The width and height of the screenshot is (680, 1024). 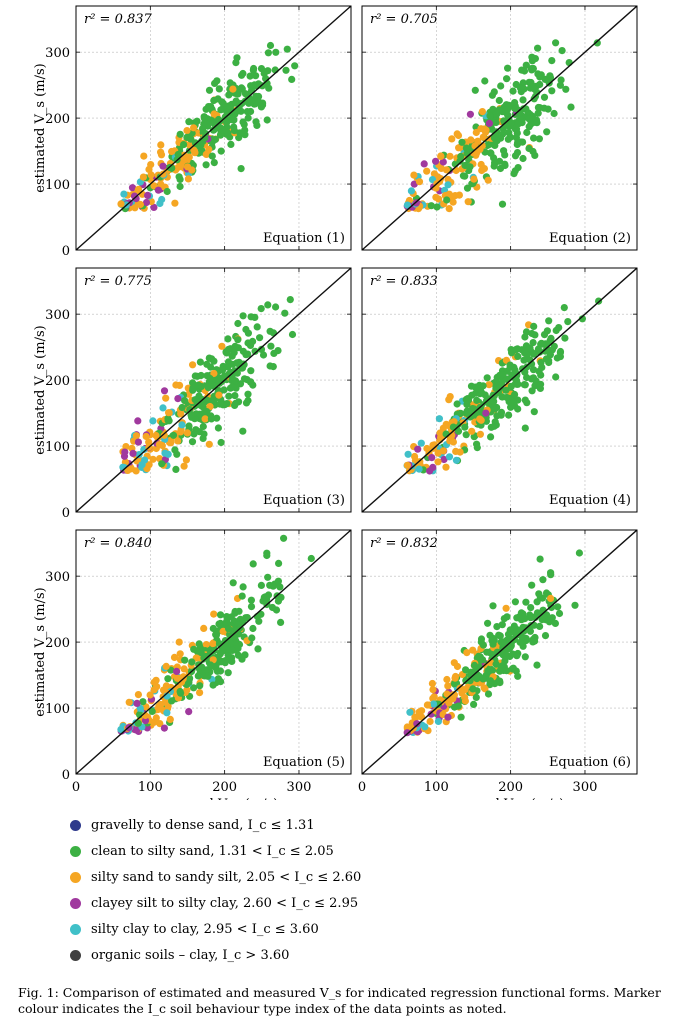 What do you see at coordinates (57, 119) in the screenshot?
I see `y-tick-label: 200` at bounding box center [57, 119].